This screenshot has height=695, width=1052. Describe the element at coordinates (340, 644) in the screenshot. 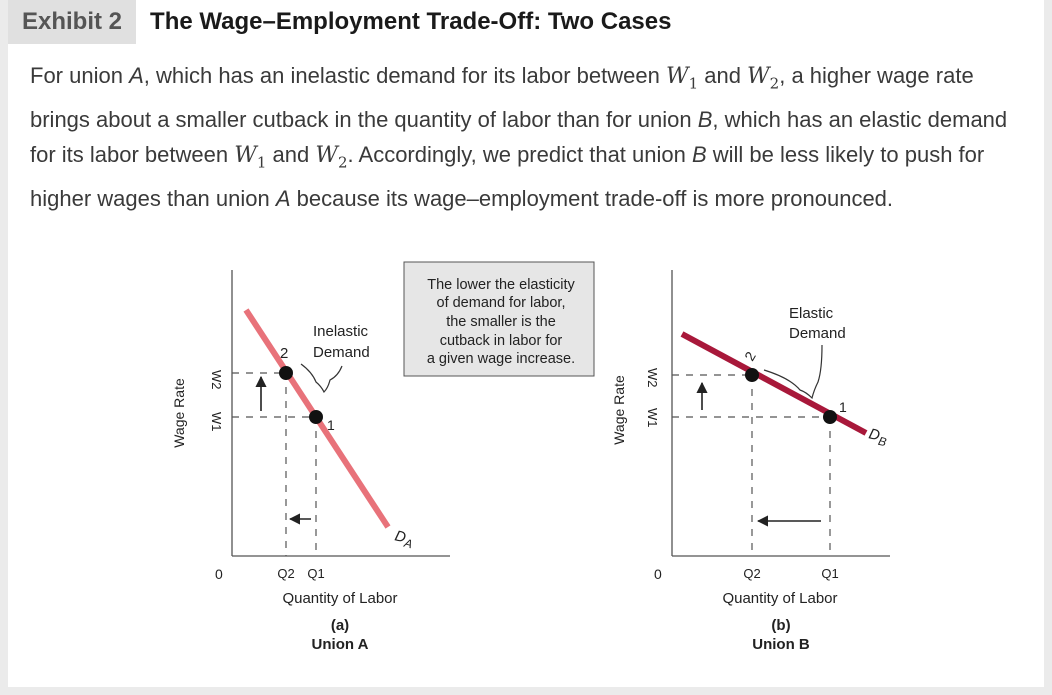

I see `panel-name-a: Union A` at that location.